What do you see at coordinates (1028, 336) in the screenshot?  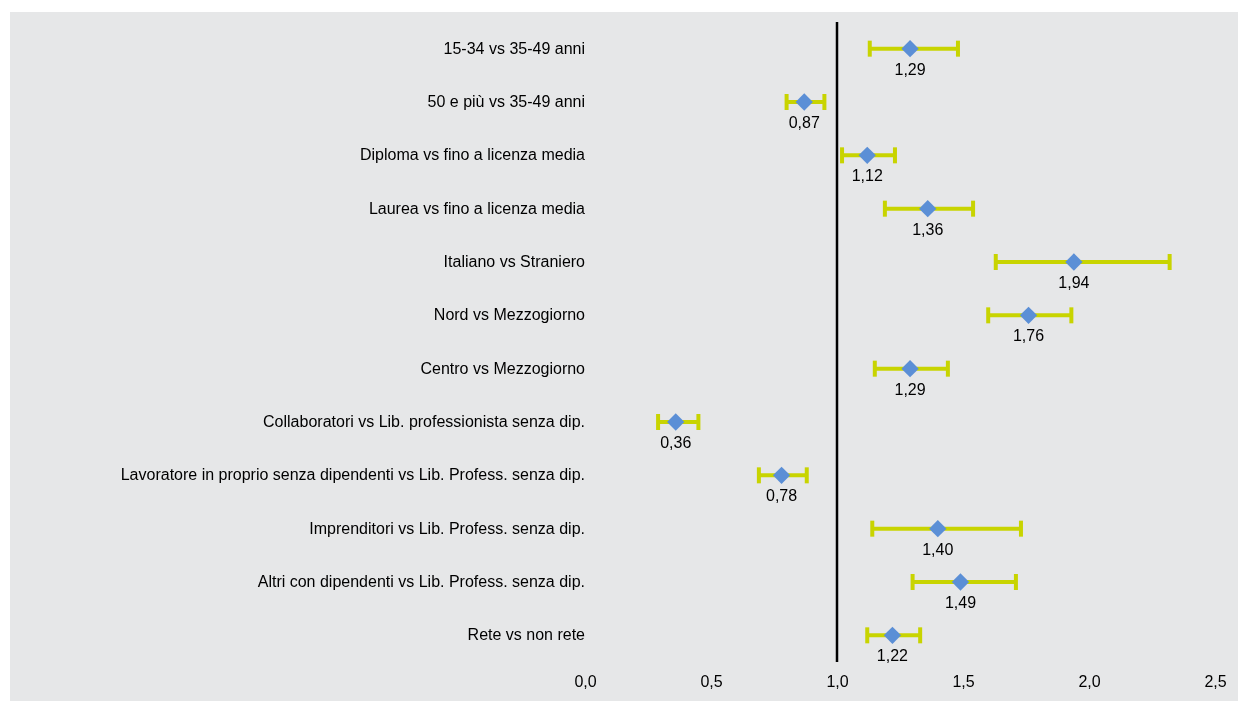 I see `data-label: 1,76` at bounding box center [1028, 336].